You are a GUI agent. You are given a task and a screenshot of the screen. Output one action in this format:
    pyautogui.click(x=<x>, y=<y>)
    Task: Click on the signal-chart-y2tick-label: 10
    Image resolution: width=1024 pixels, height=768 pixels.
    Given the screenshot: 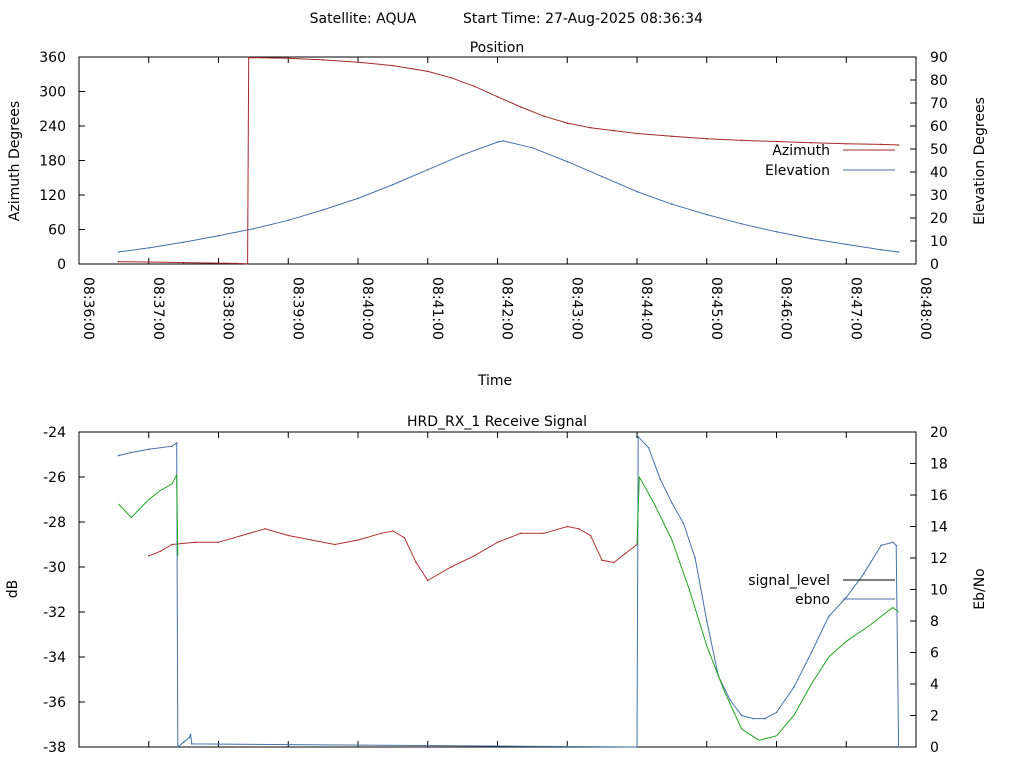 What is the action you would take?
    pyautogui.click(x=939, y=591)
    